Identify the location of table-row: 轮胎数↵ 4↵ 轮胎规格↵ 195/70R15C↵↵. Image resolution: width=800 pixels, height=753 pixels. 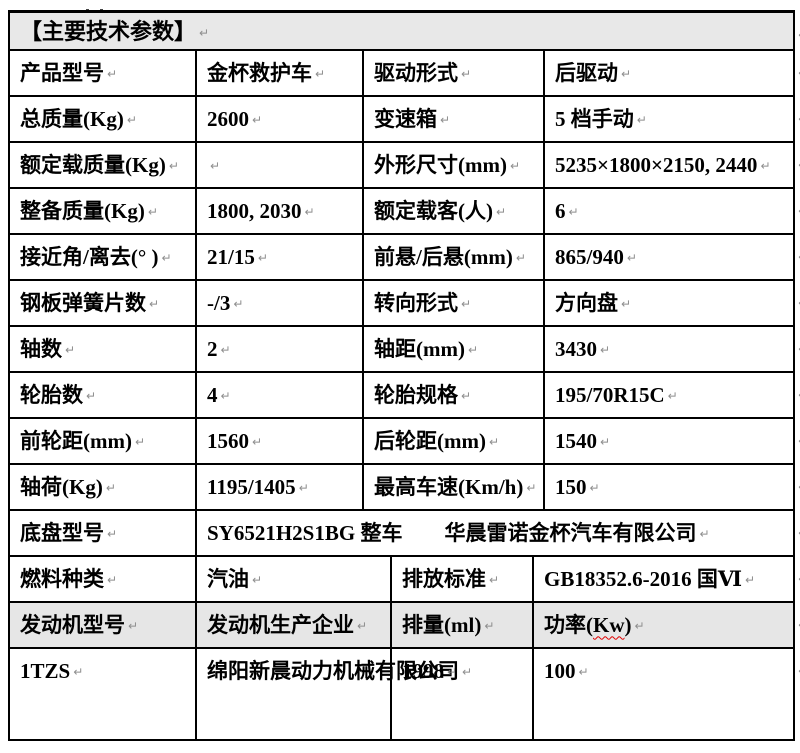
(404, 394).